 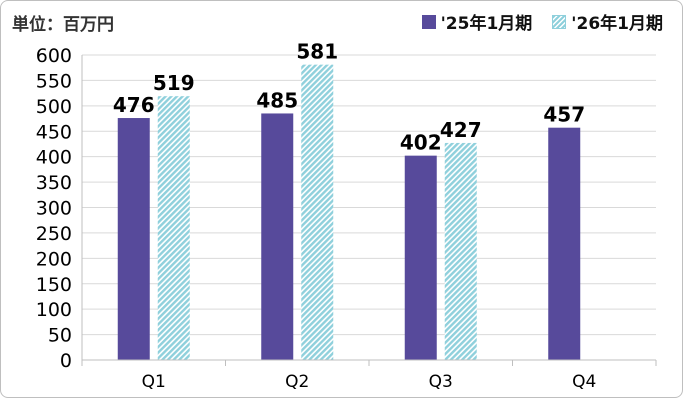 What do you see at coordinates (54, 259) in the screenshot?
I see `y-tick-label: 200` at bounding box center [54, 259].